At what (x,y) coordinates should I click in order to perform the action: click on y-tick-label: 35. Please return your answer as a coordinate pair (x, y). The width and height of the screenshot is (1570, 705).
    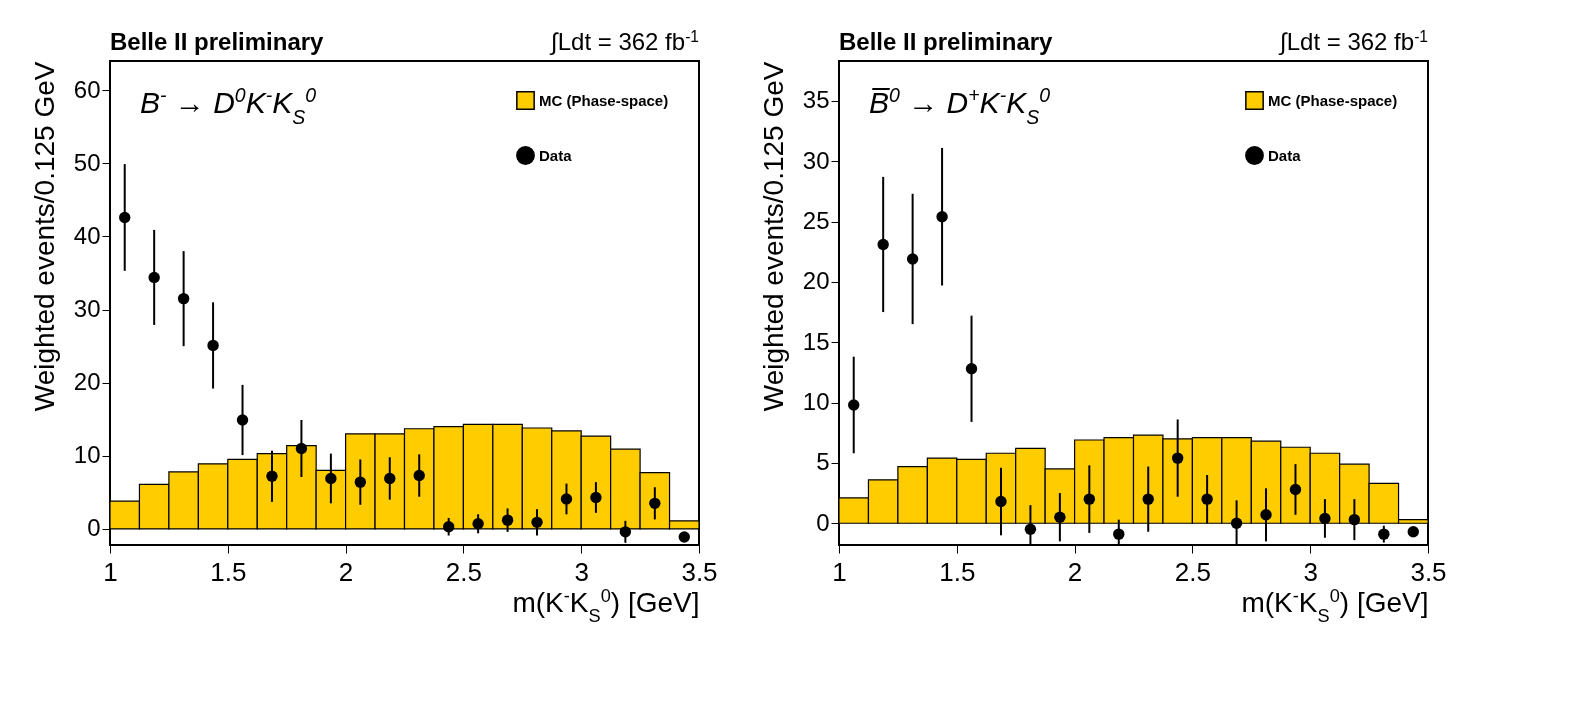
    Looking at the image, I should click on (816, 100).